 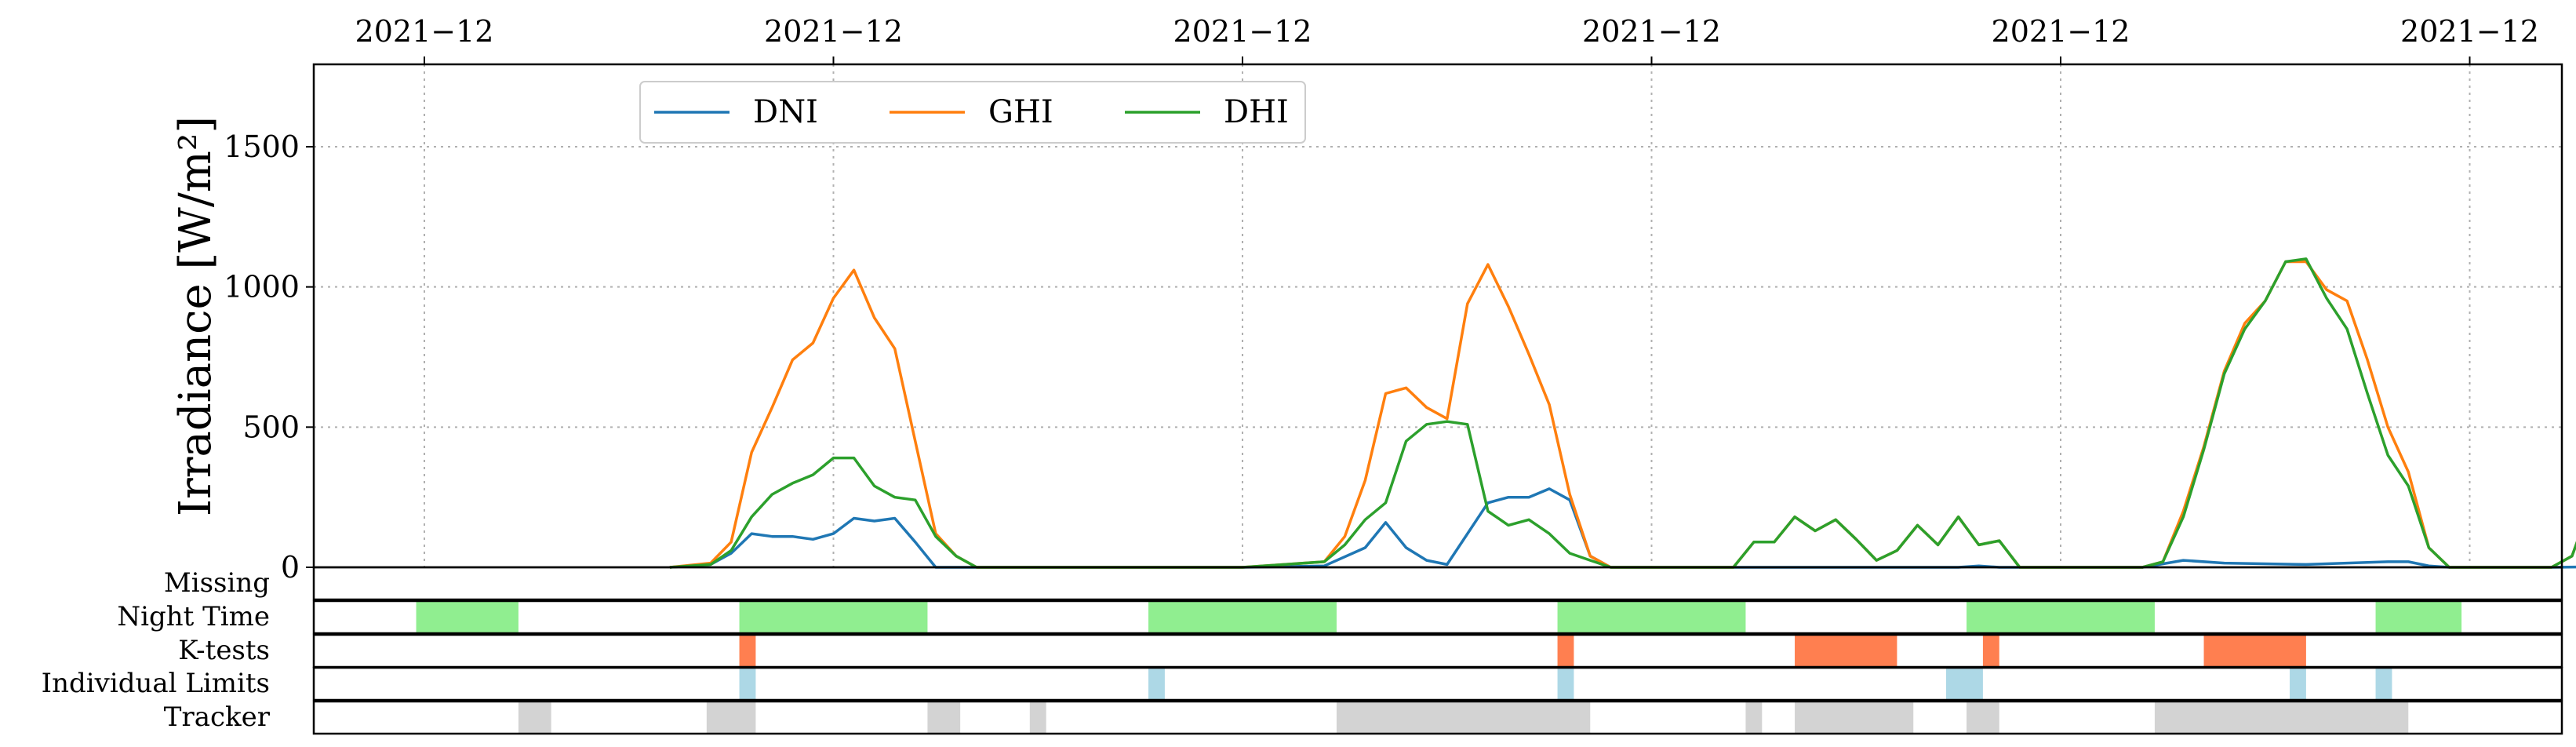 What do you see at coordinates (217, 717) in the screenshot?
I see `flag-row-label: Tracker` at bounding box center [217, 717].